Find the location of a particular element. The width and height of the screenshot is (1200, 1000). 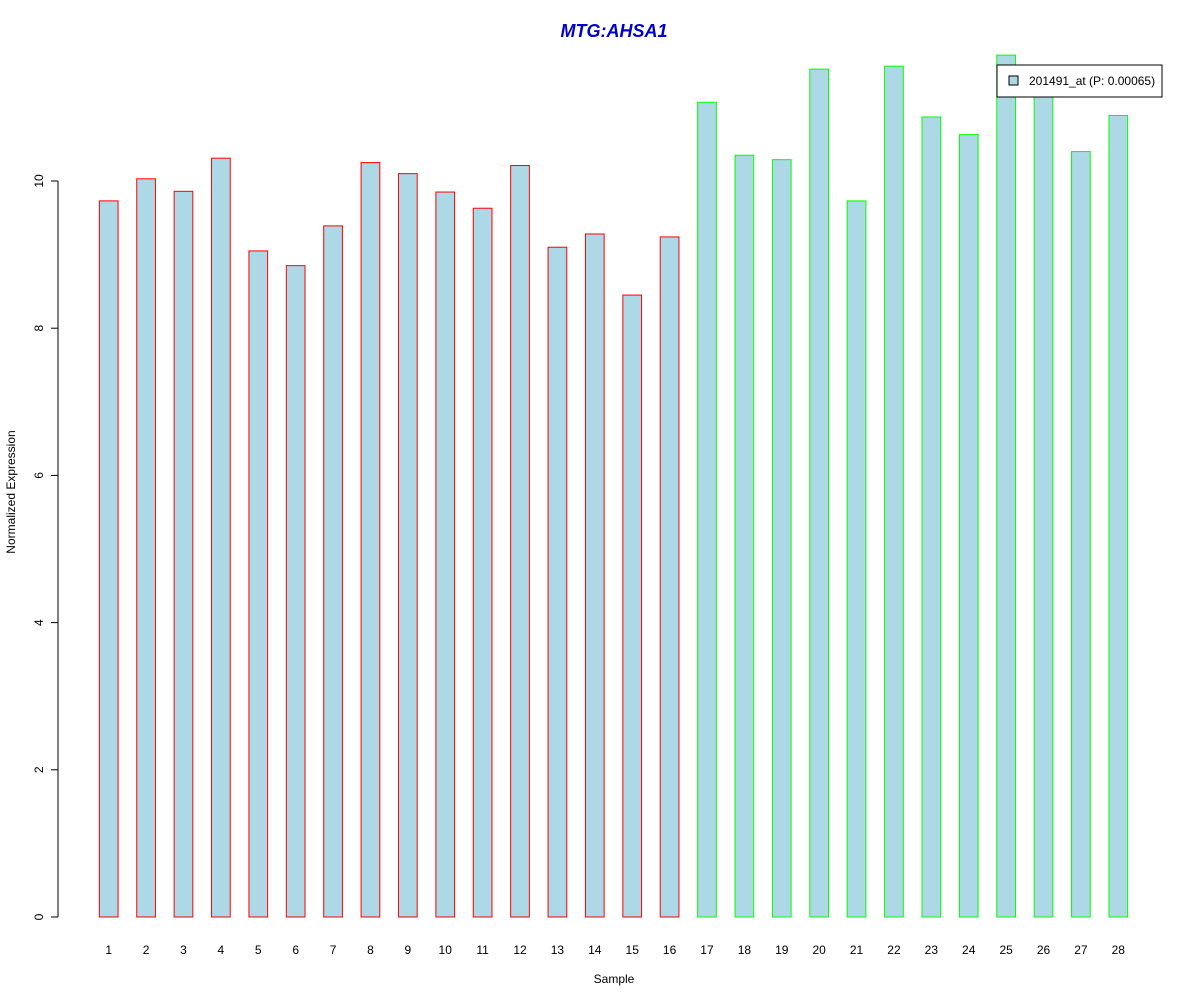

legend-box is located at coordinates (1079, 81).